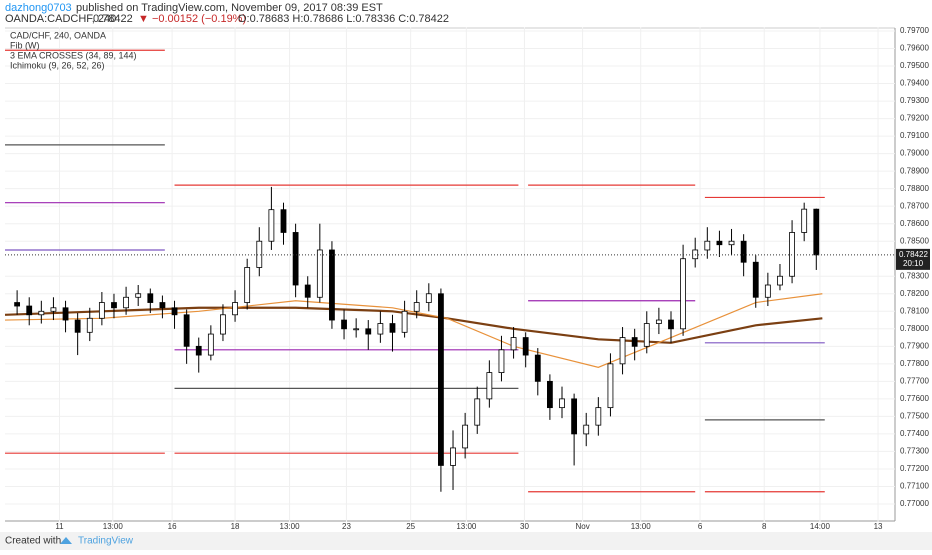  What do you see at coordinates (38, 8) in the screenshot?
I see `author: dazhong0703` at bounding box center [38, 8].